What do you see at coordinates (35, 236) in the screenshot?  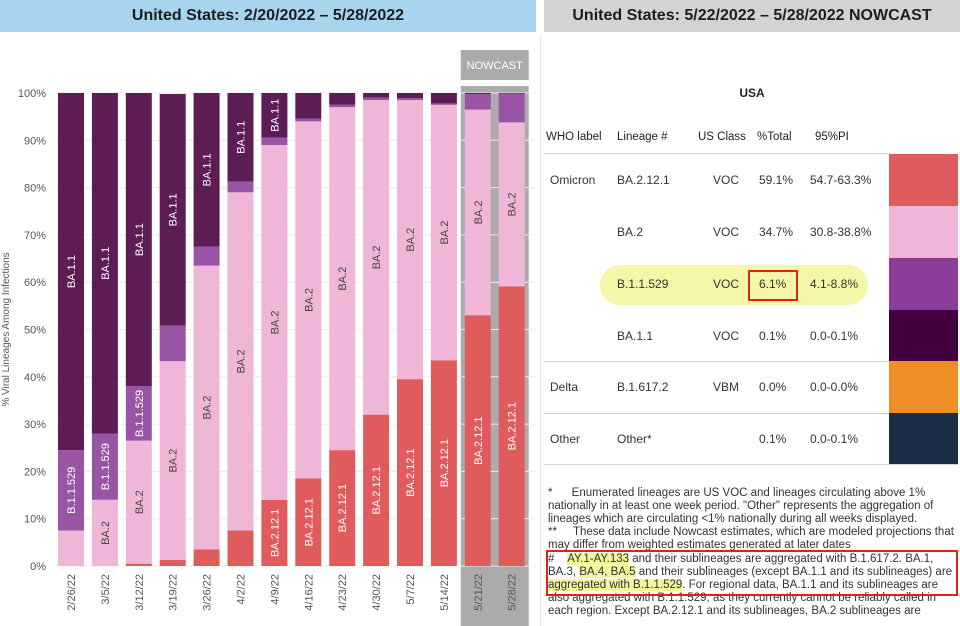 I see `y-tick-label: 70%` at bounding box center [35, 236].